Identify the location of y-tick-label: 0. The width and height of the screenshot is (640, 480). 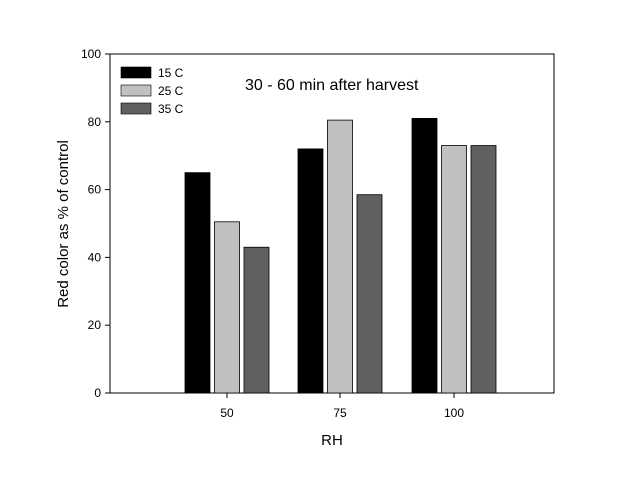
(97, 393).